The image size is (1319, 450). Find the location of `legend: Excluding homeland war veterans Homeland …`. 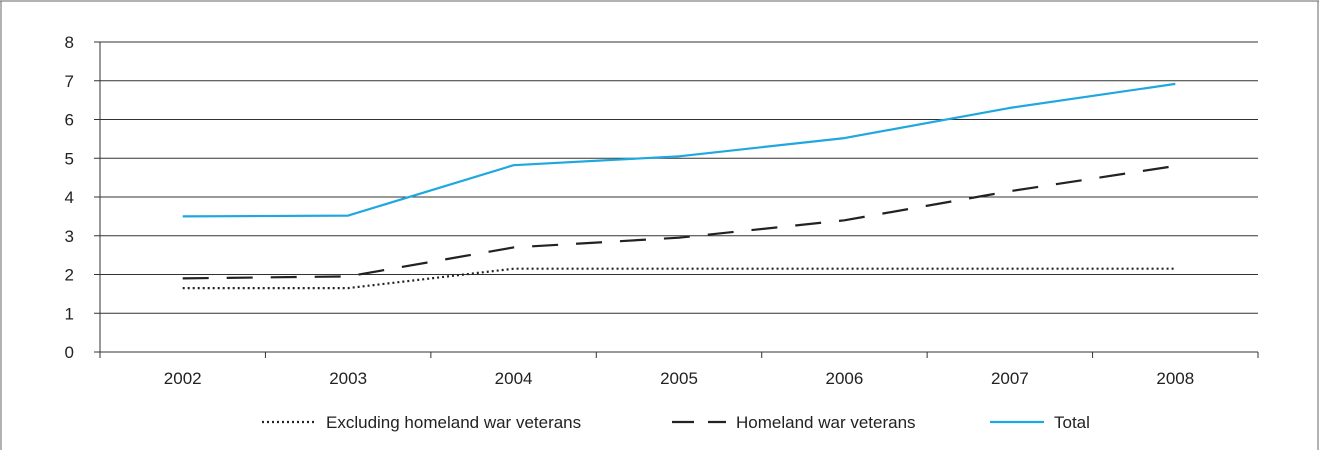

legend: Excluding homeland war veterans Homeland … is located at coordinates (676, 422).